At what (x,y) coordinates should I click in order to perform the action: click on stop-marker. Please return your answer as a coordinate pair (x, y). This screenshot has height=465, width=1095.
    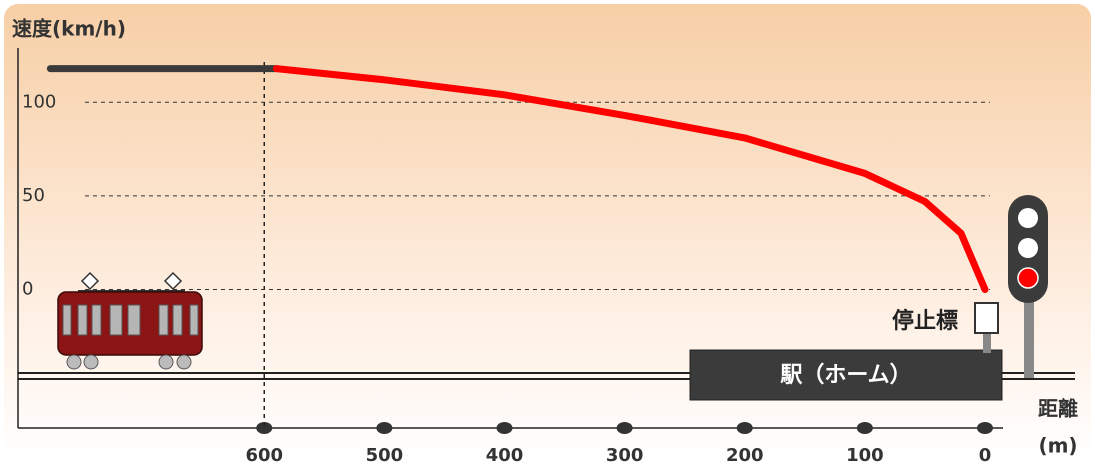
    Looking at the image, I should click on (986, 318).